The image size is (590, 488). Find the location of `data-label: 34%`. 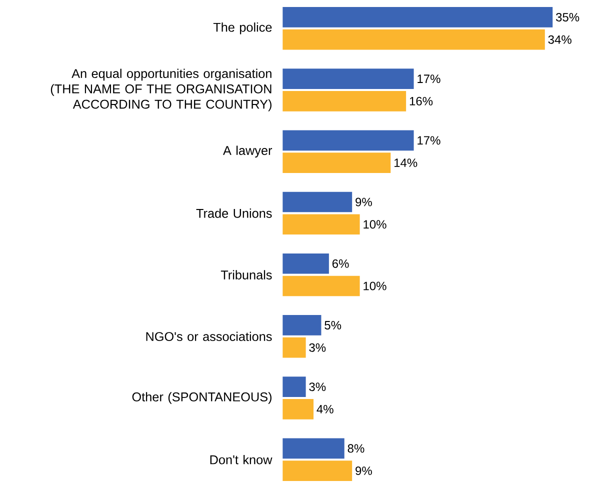

data-label: 34% is located at coordinates (560, 39).